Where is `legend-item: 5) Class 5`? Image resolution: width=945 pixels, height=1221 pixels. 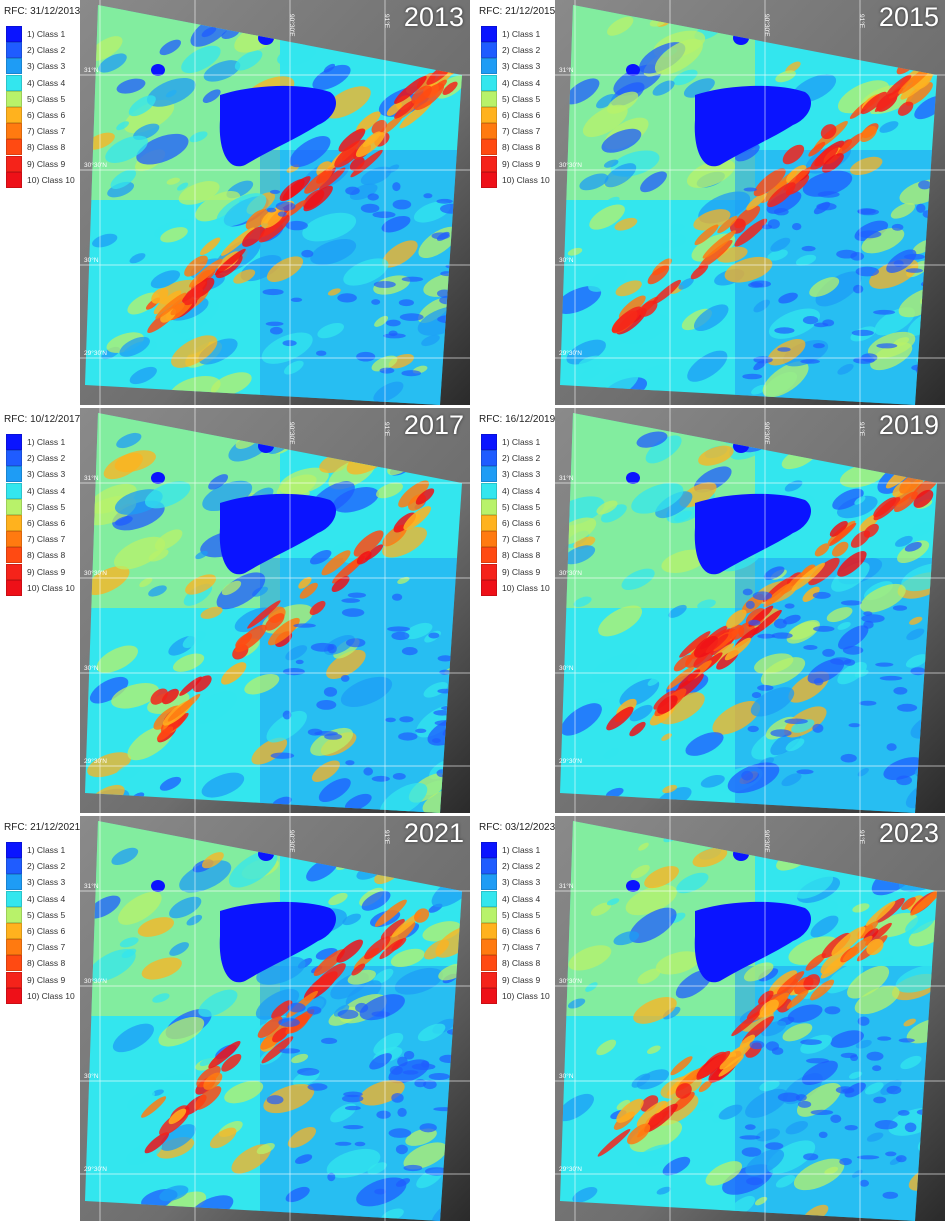
legend-item: 5) Class 5 is located at coordinates (40, 98).